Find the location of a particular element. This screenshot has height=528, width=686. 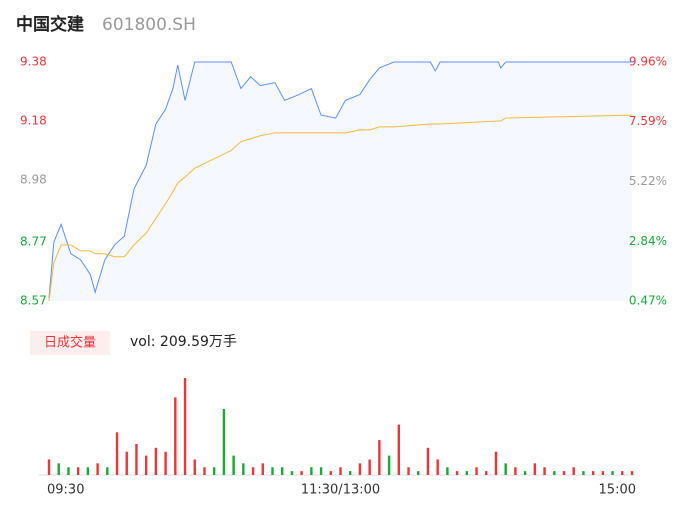

volume-total: vol: 209.59万手 is located at coordinates (183, 342).